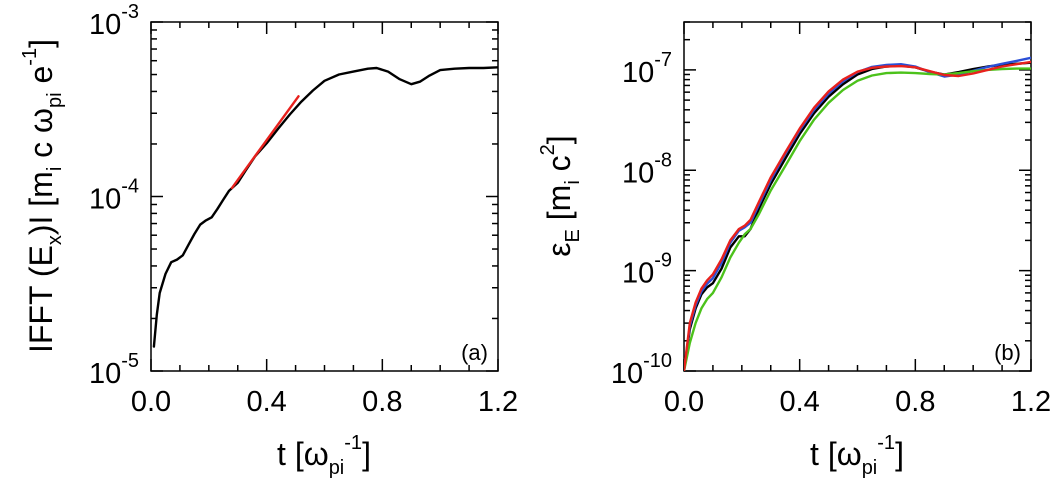 Image resolution: width=1056 pixels, height=487 pixels. I want to click on panel-b-y-axis-label: εE [mi c2], so click(560, 195).